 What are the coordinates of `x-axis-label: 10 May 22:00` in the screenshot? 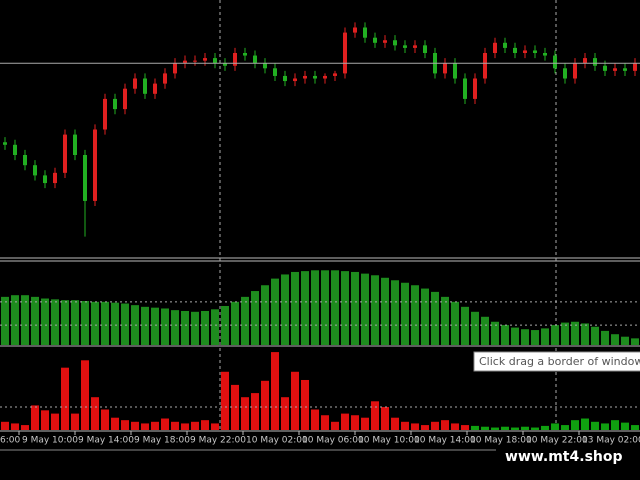 It's located at (557, 441).